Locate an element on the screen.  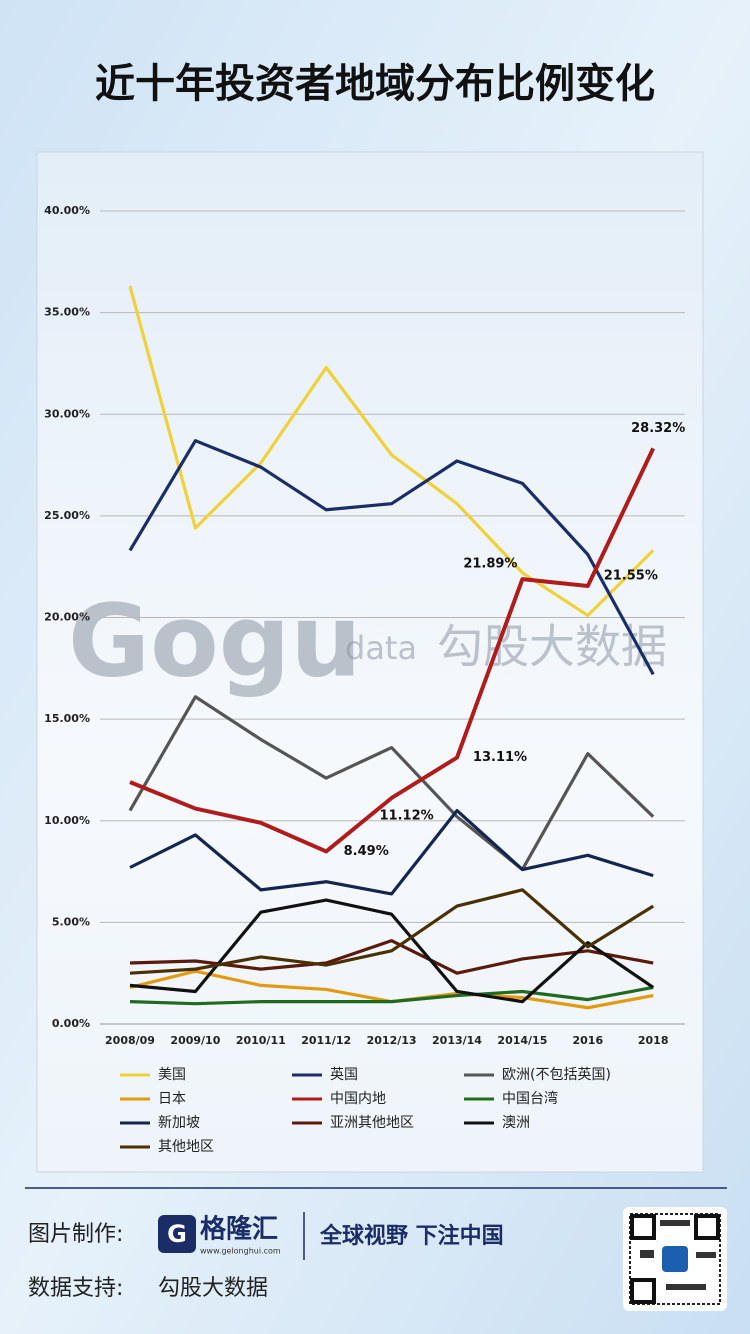
watermark: Gogu data 勾股大数据 is located at coordinates (367, 640).